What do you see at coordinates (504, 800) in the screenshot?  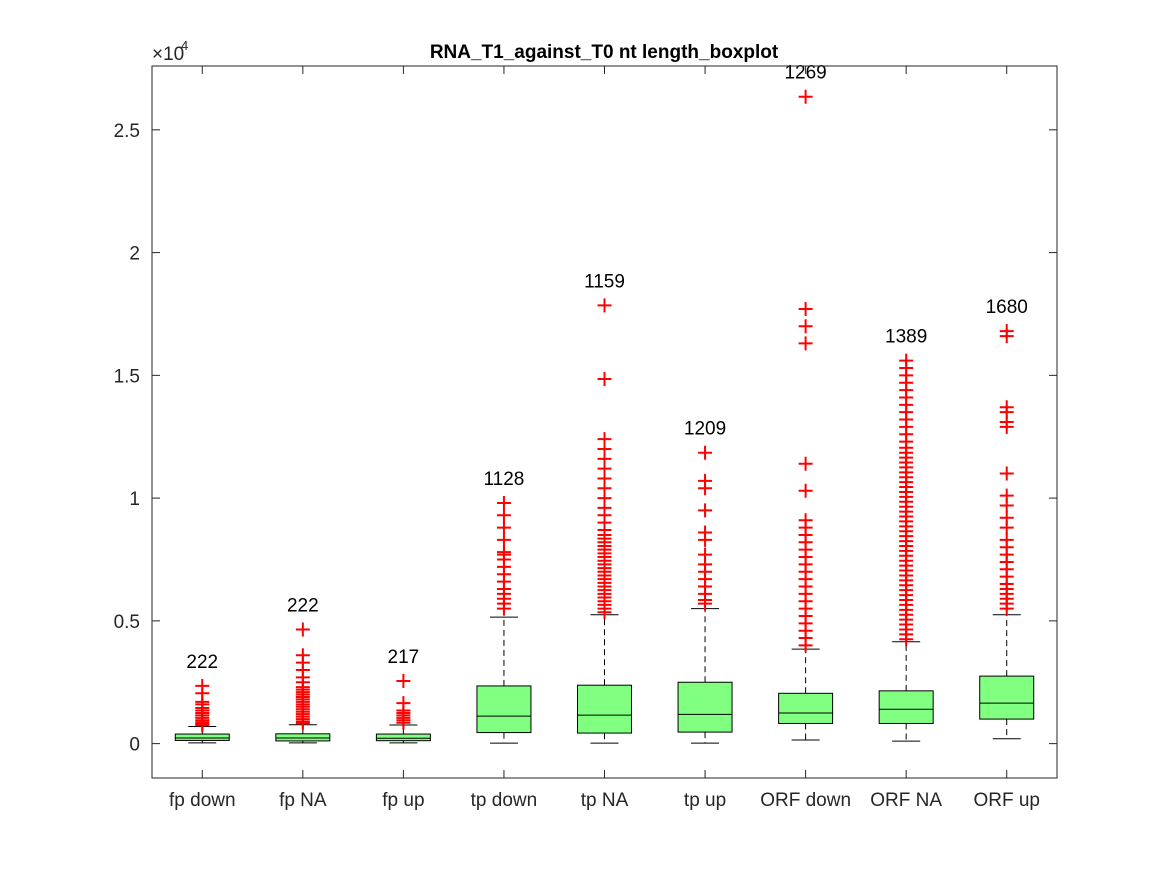 I see `x-tick-label: tp down` at bounding box center [504, 800].